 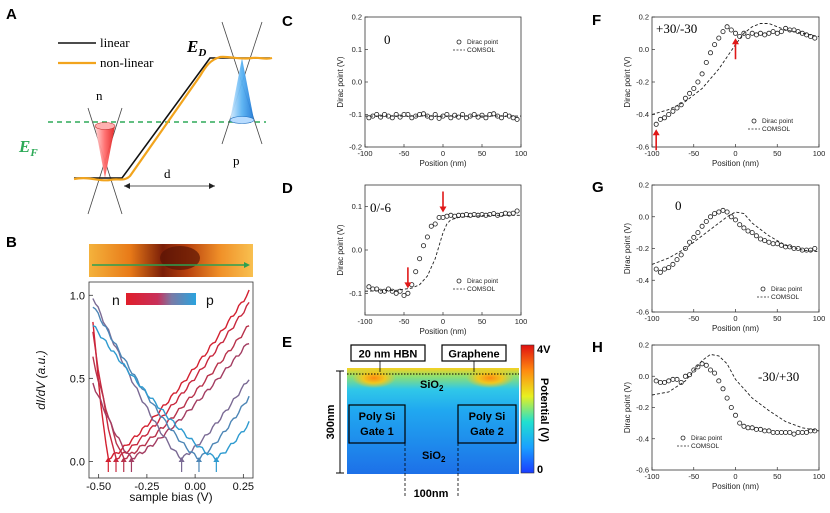 What do you see at coordinates (431, 494) in the screenshot?
I see `width-label: 100nm` at bounding box center [431, 494].